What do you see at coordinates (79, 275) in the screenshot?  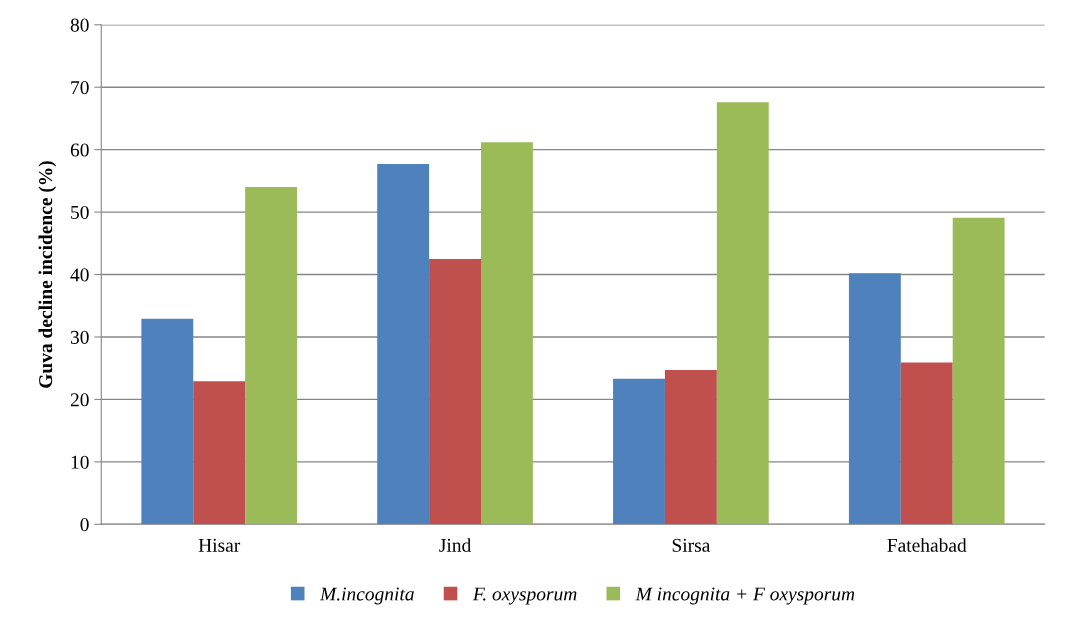 I see `y-tick-label: 40` at bounding box center [79, 275].